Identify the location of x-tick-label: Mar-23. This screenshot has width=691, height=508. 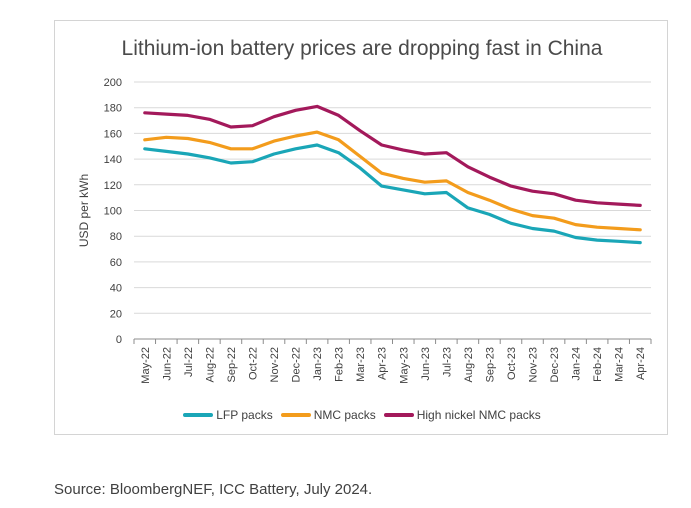
(361, 364).